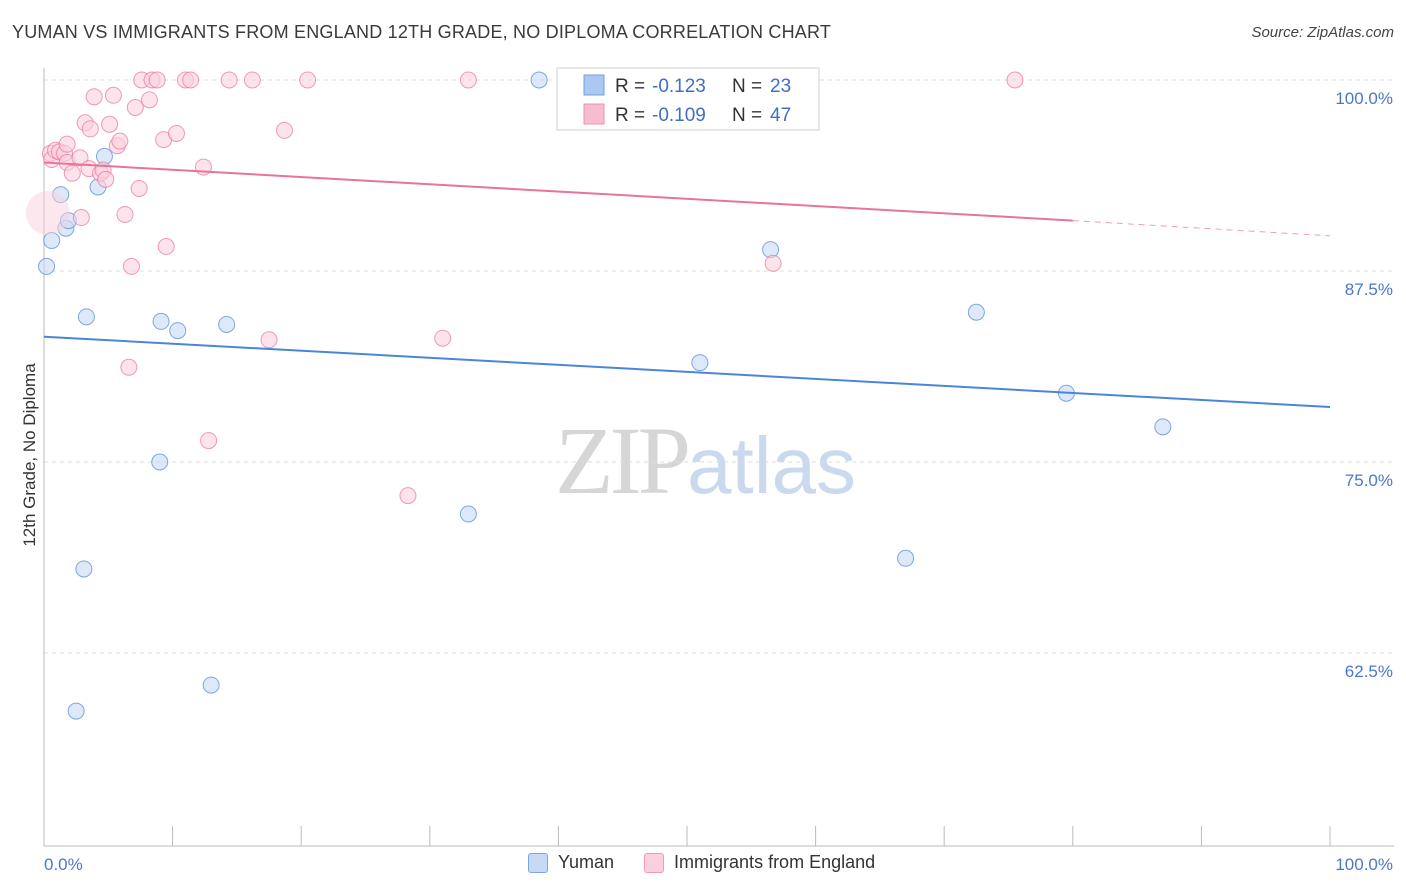 The image size is (1406, 892). I want to click on stats-n-value: 23, so click(780, 86).